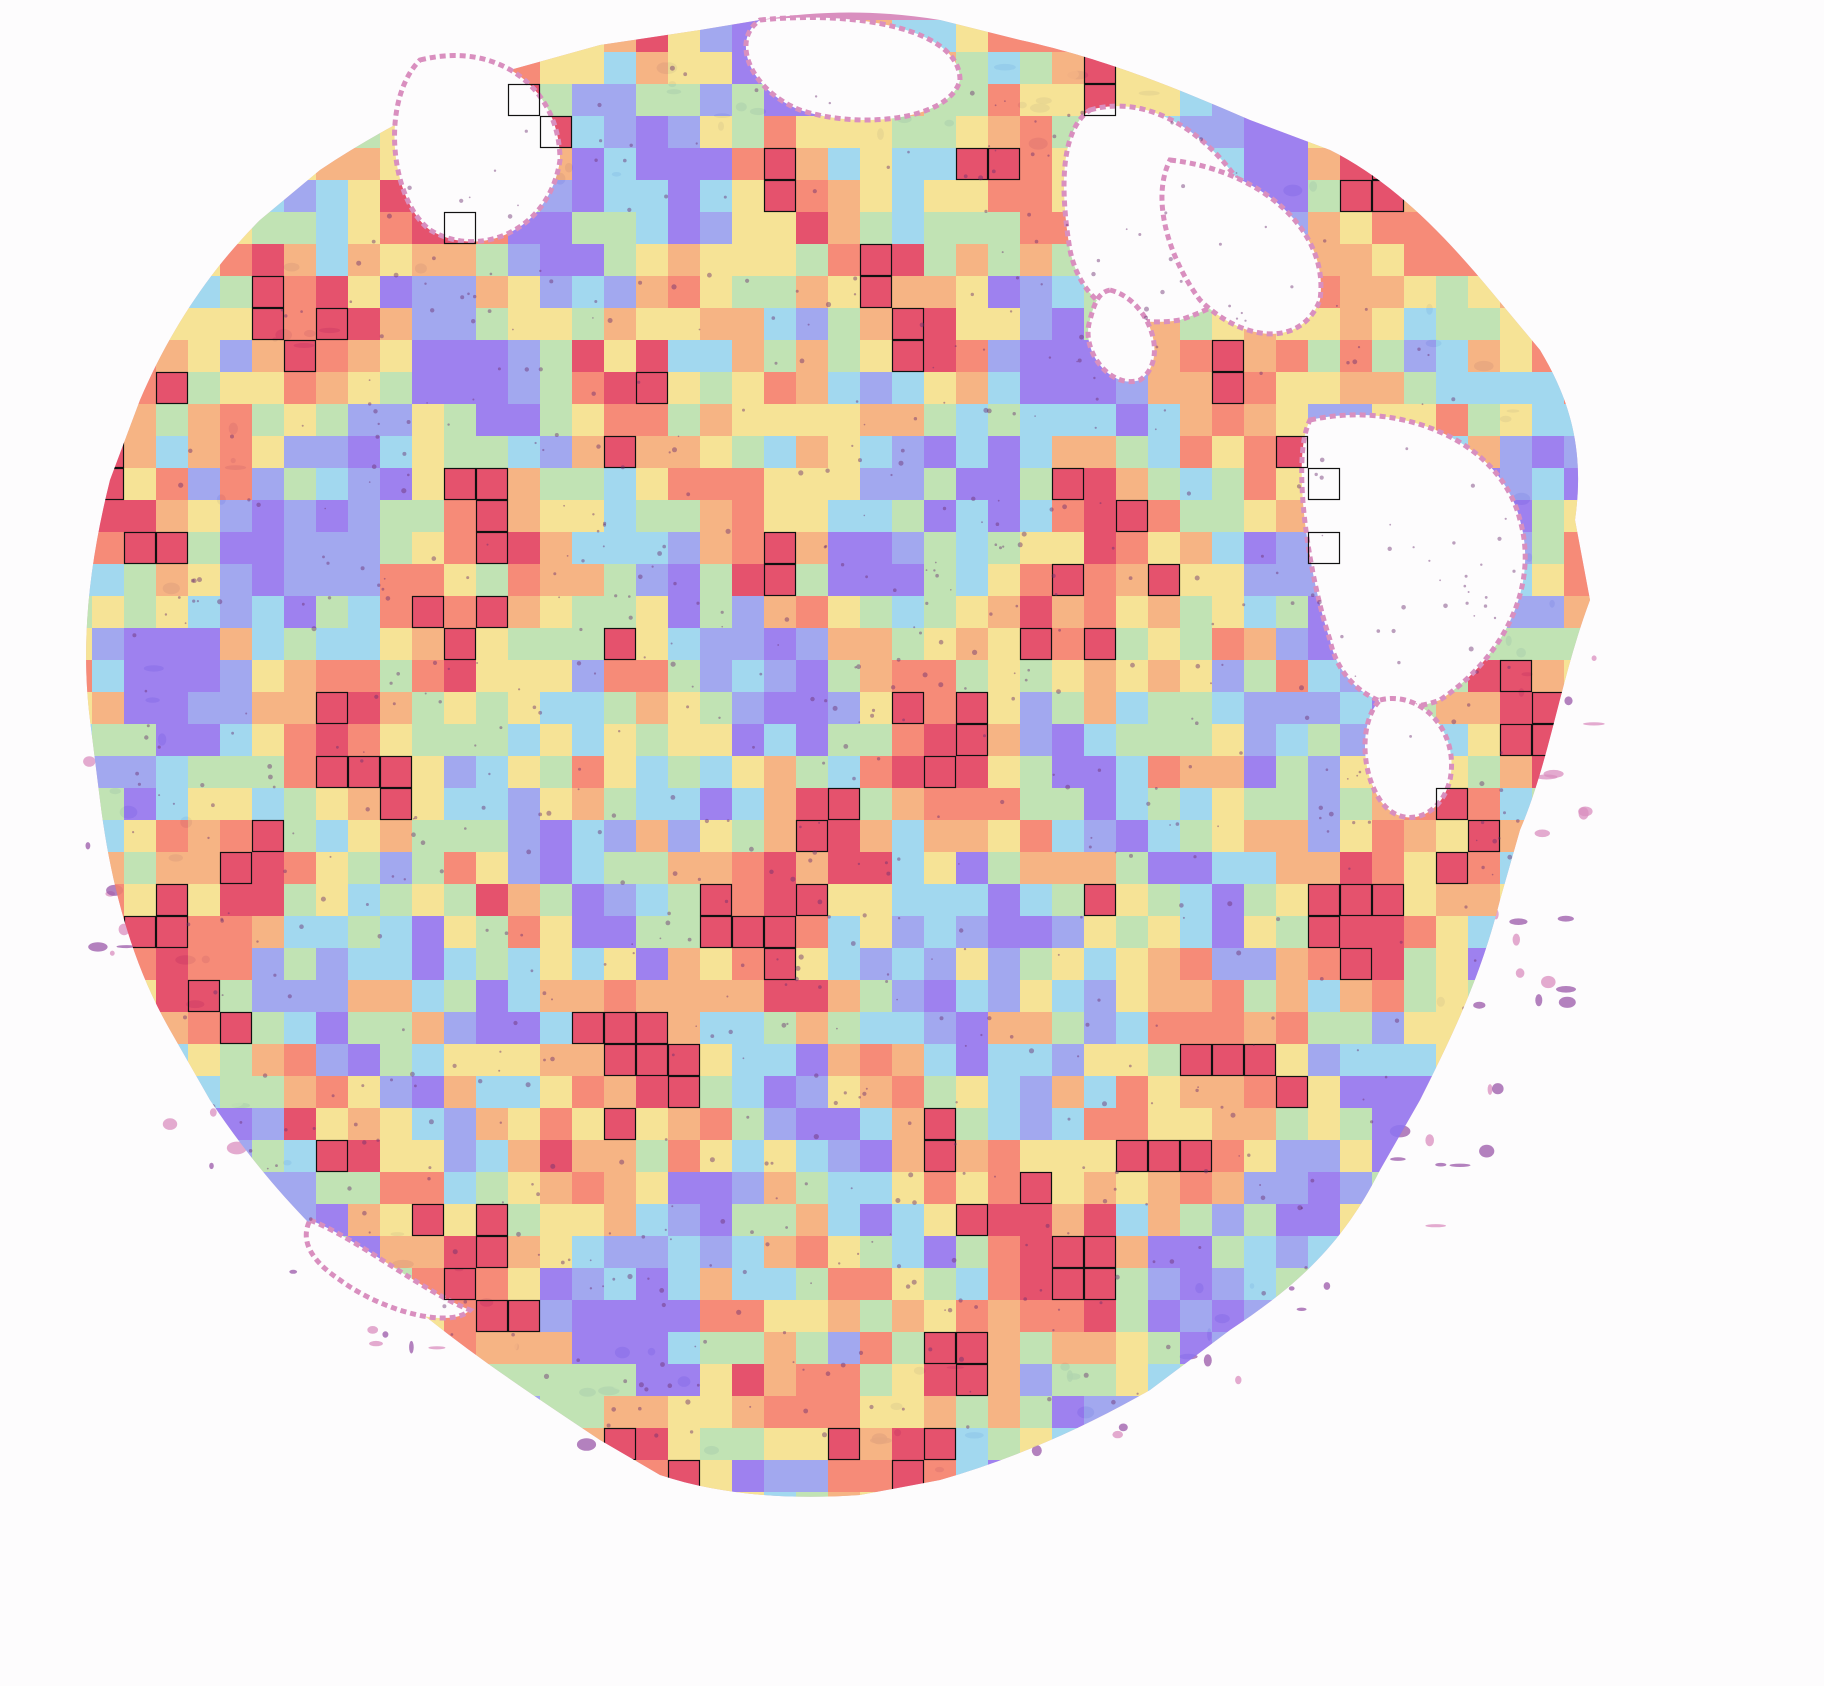  What do you see at coordinates (1121, 336) in the screenshot?
I see `air-space` at bounding box center [1121, 336].